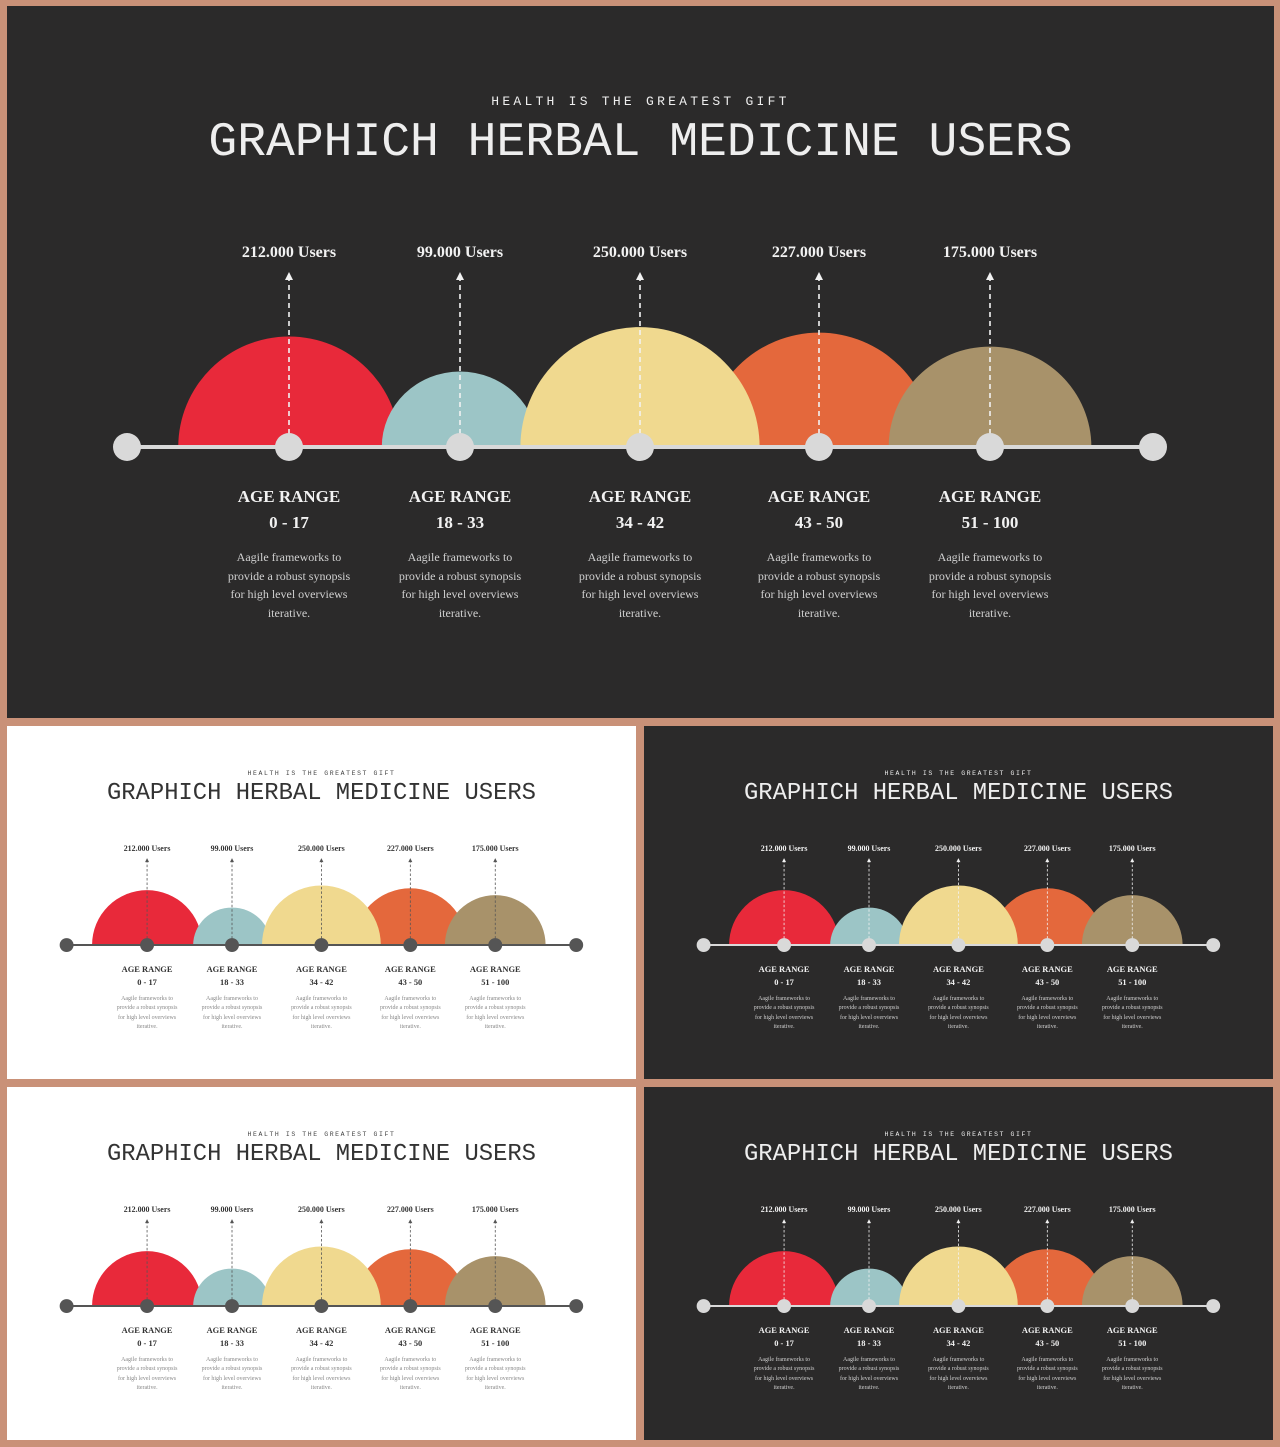 This screenshot has height=1447, width=1280. What do you see at coordinates (495, 848) in the screenshot?
I see `users-label-5: 175.000 Users` at bounding box center [495, 848].